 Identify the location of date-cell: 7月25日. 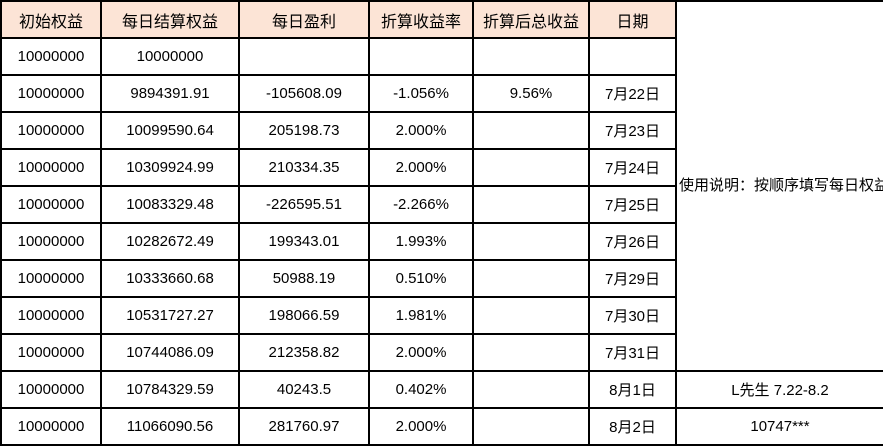
(632, 204).